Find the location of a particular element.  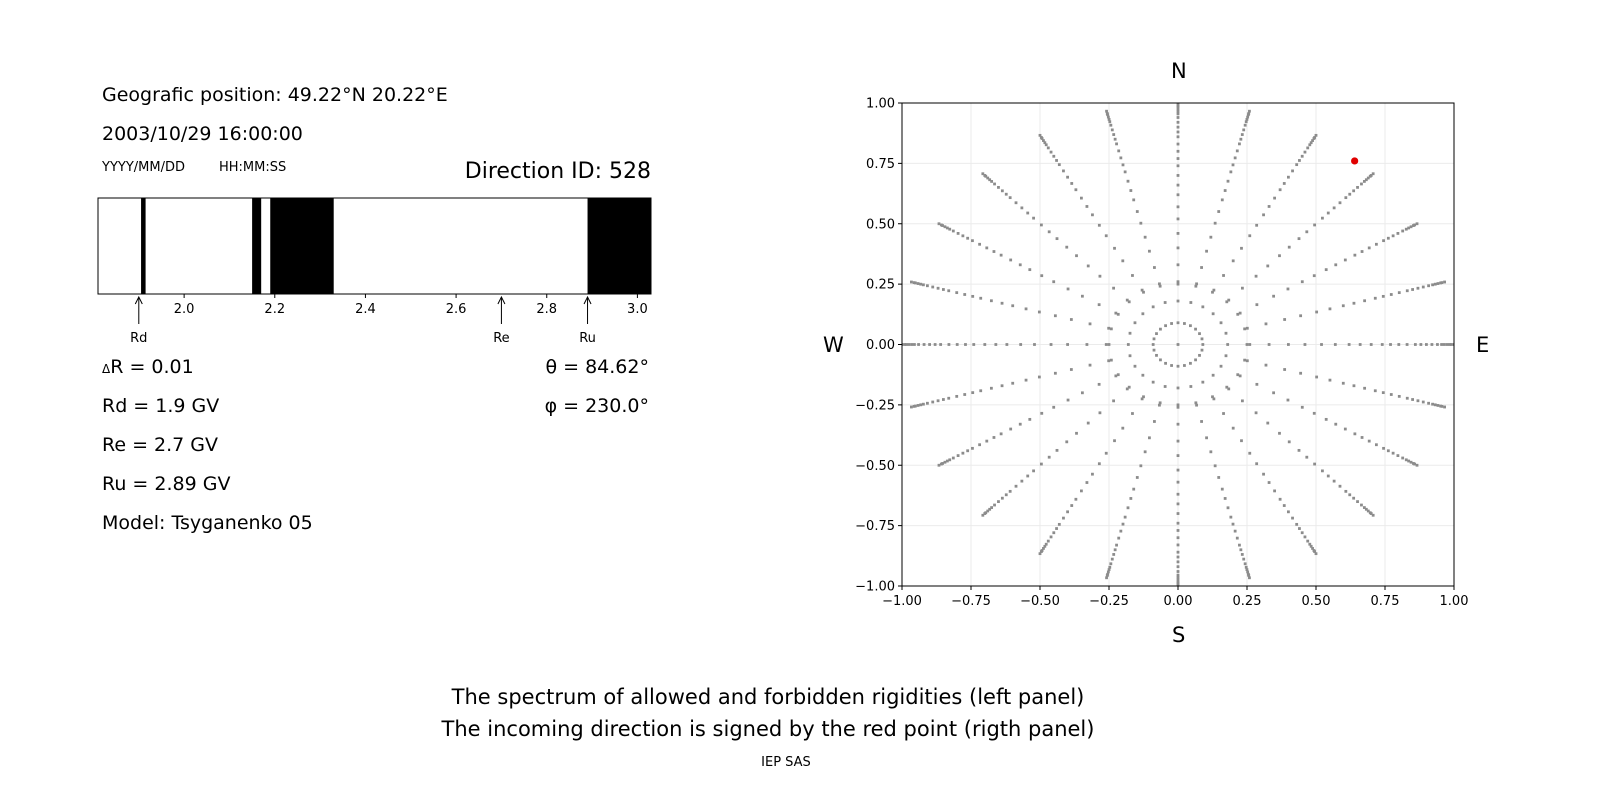

grid-point-az135-r17 is located at coordinates (1354, 498).